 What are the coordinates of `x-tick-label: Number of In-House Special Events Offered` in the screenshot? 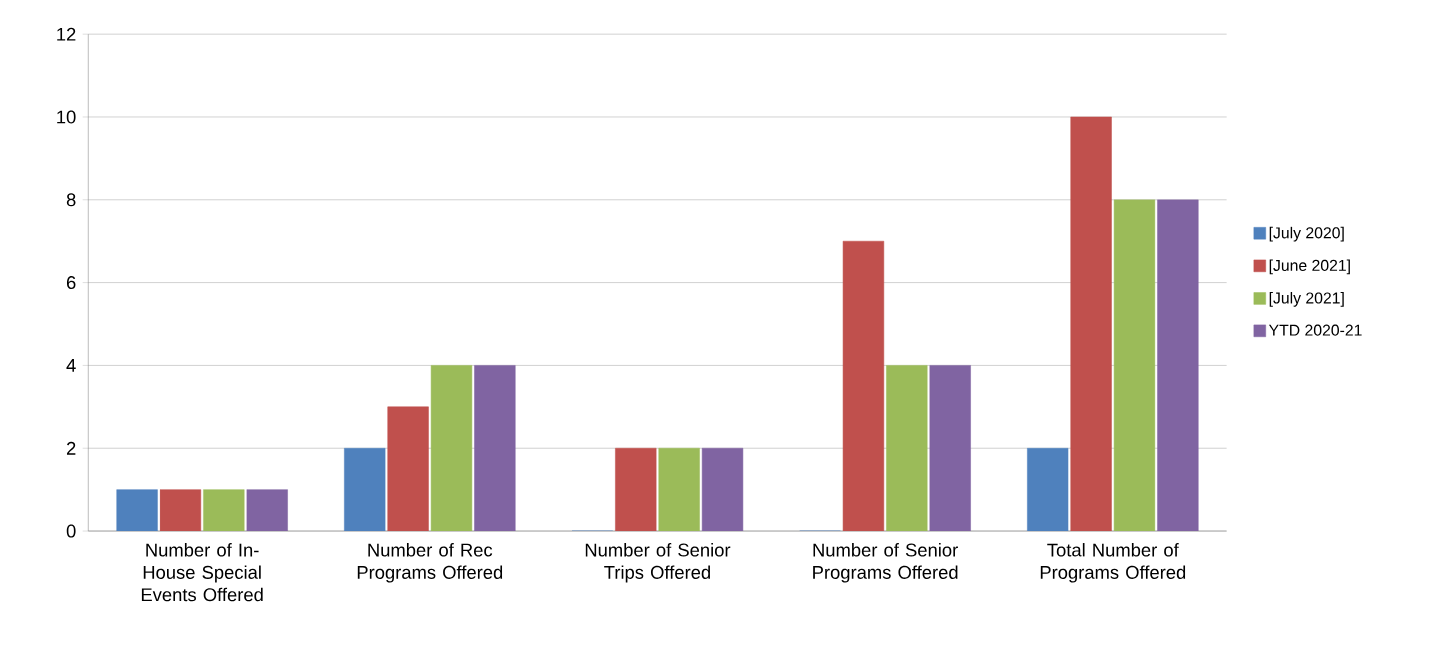 It's located at (202, 572).